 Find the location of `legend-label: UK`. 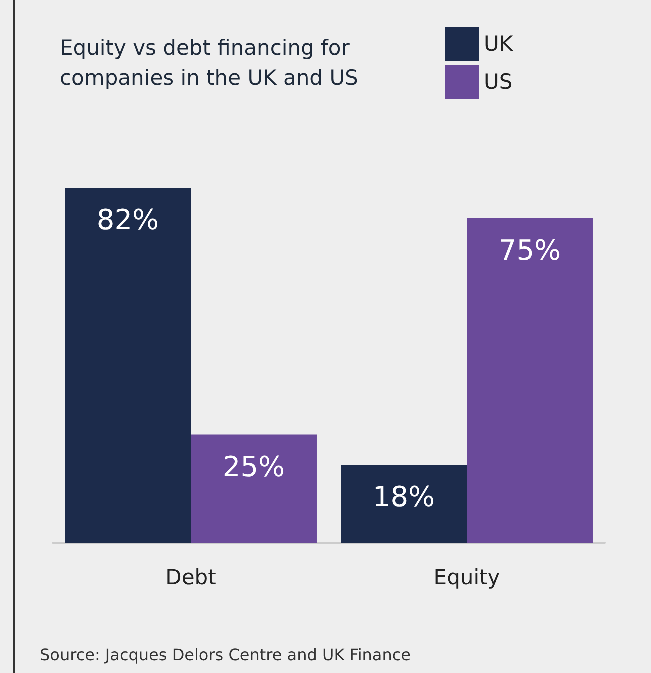

legend-label: UK is located at coordinates (499, 44).